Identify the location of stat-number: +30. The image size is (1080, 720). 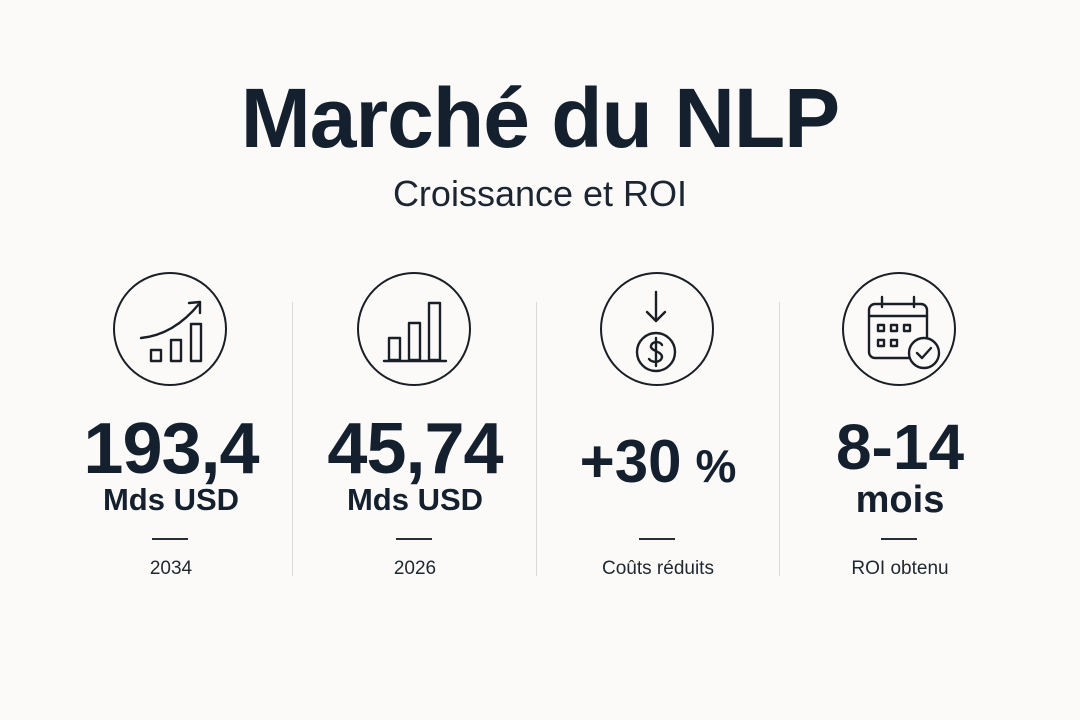
(630, 461).